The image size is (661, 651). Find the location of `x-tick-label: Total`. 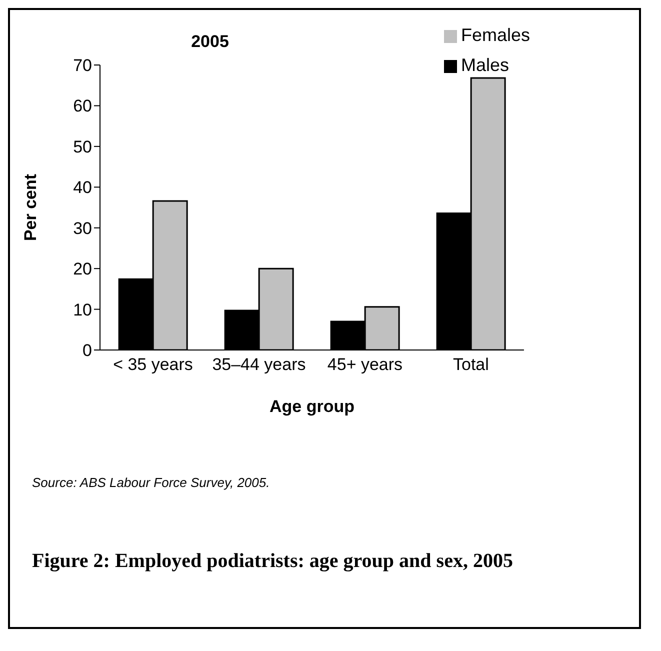

x-tick-label: Total is located at coordinates (471, 364).